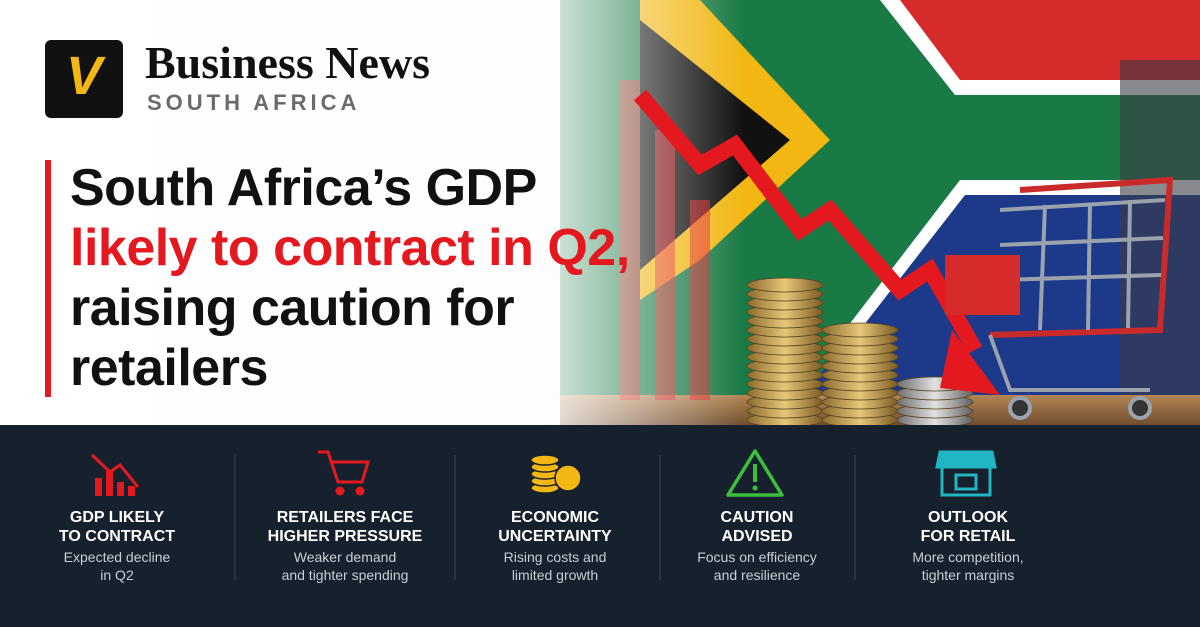 The image size is (1200, 627). Describe the element at coordinates (292, 308) in the screenshot. I see `headline-line: raising caution for` at that location.